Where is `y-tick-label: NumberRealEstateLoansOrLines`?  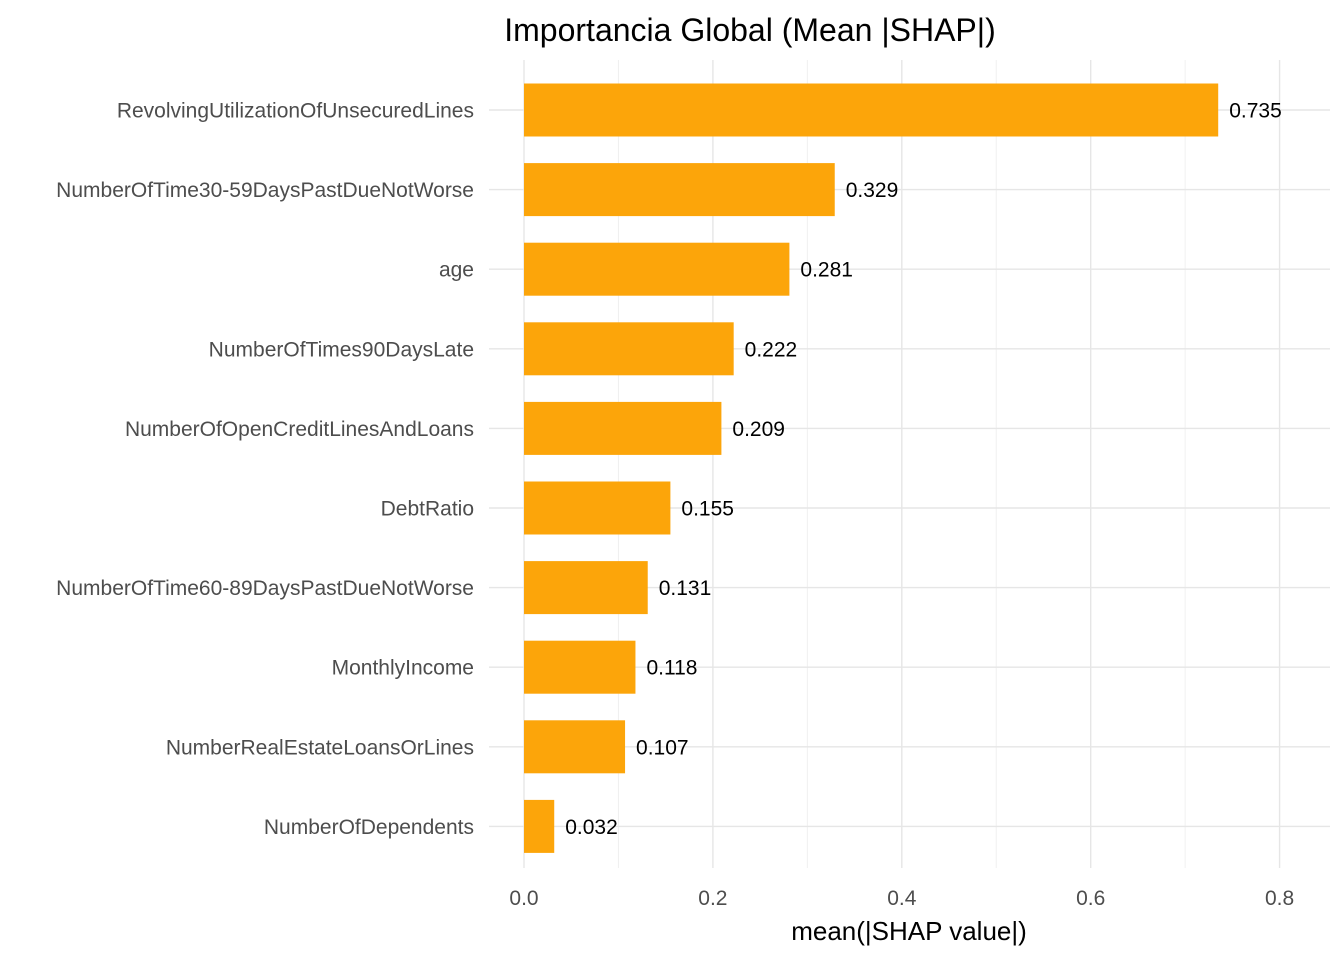 y-tick-label: NumberRealEstateLoansOrLines is located at coordinates (320, 747).